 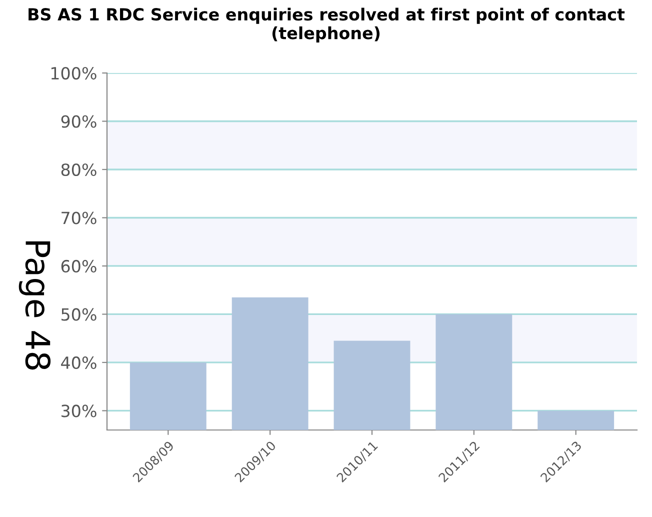 I want to click on y-tick-label: 100%, so click(x=73, y=73).